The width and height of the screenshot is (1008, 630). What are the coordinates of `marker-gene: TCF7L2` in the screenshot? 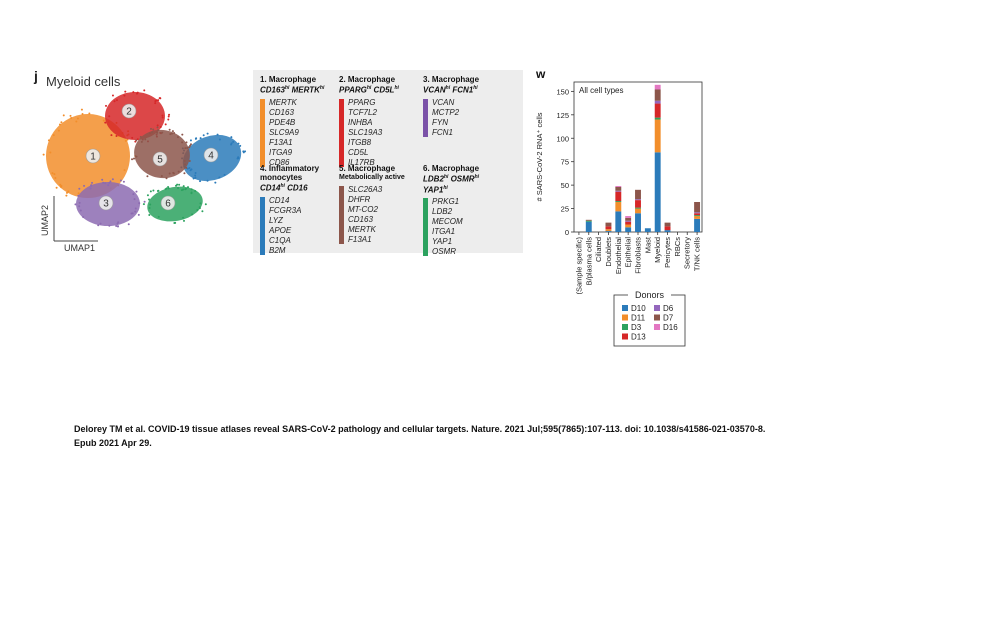 It's located at (362, 112).